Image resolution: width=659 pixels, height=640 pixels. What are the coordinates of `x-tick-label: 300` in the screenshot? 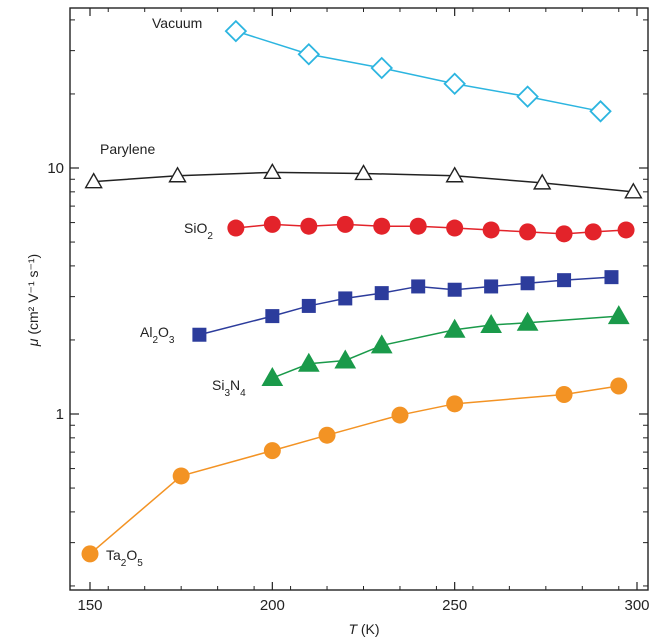 It's located at (636, 605).